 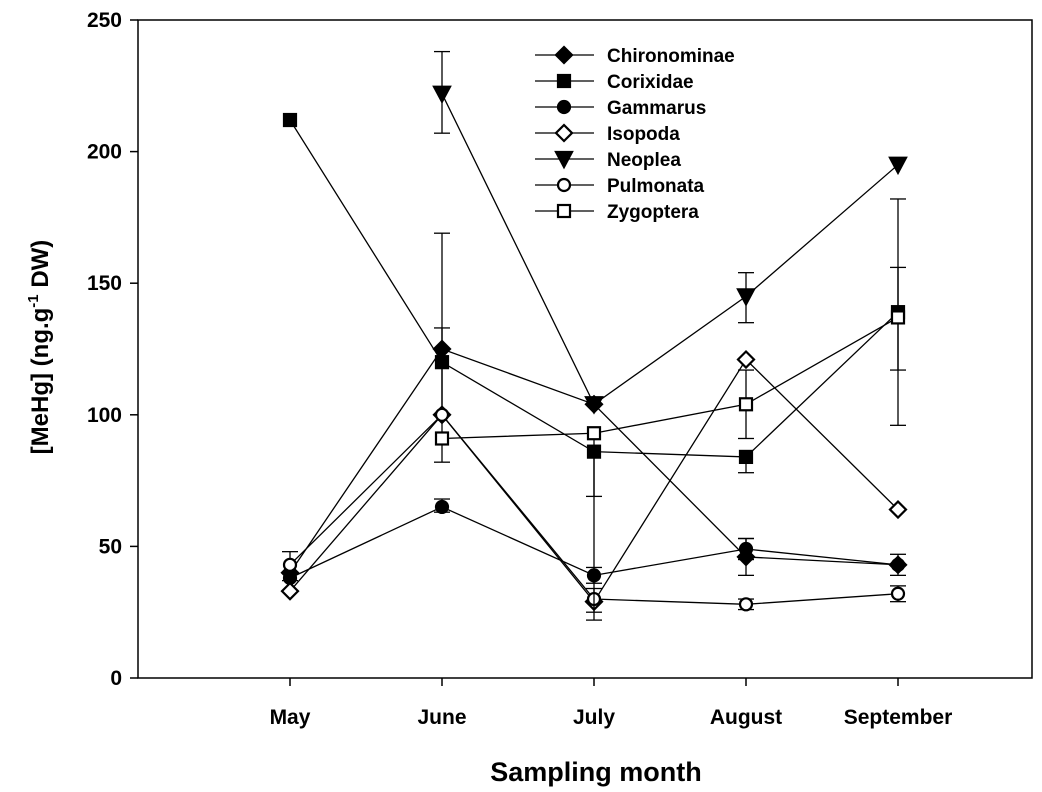 I want to click on x-tick-label: September, so click(x=898, y=717).